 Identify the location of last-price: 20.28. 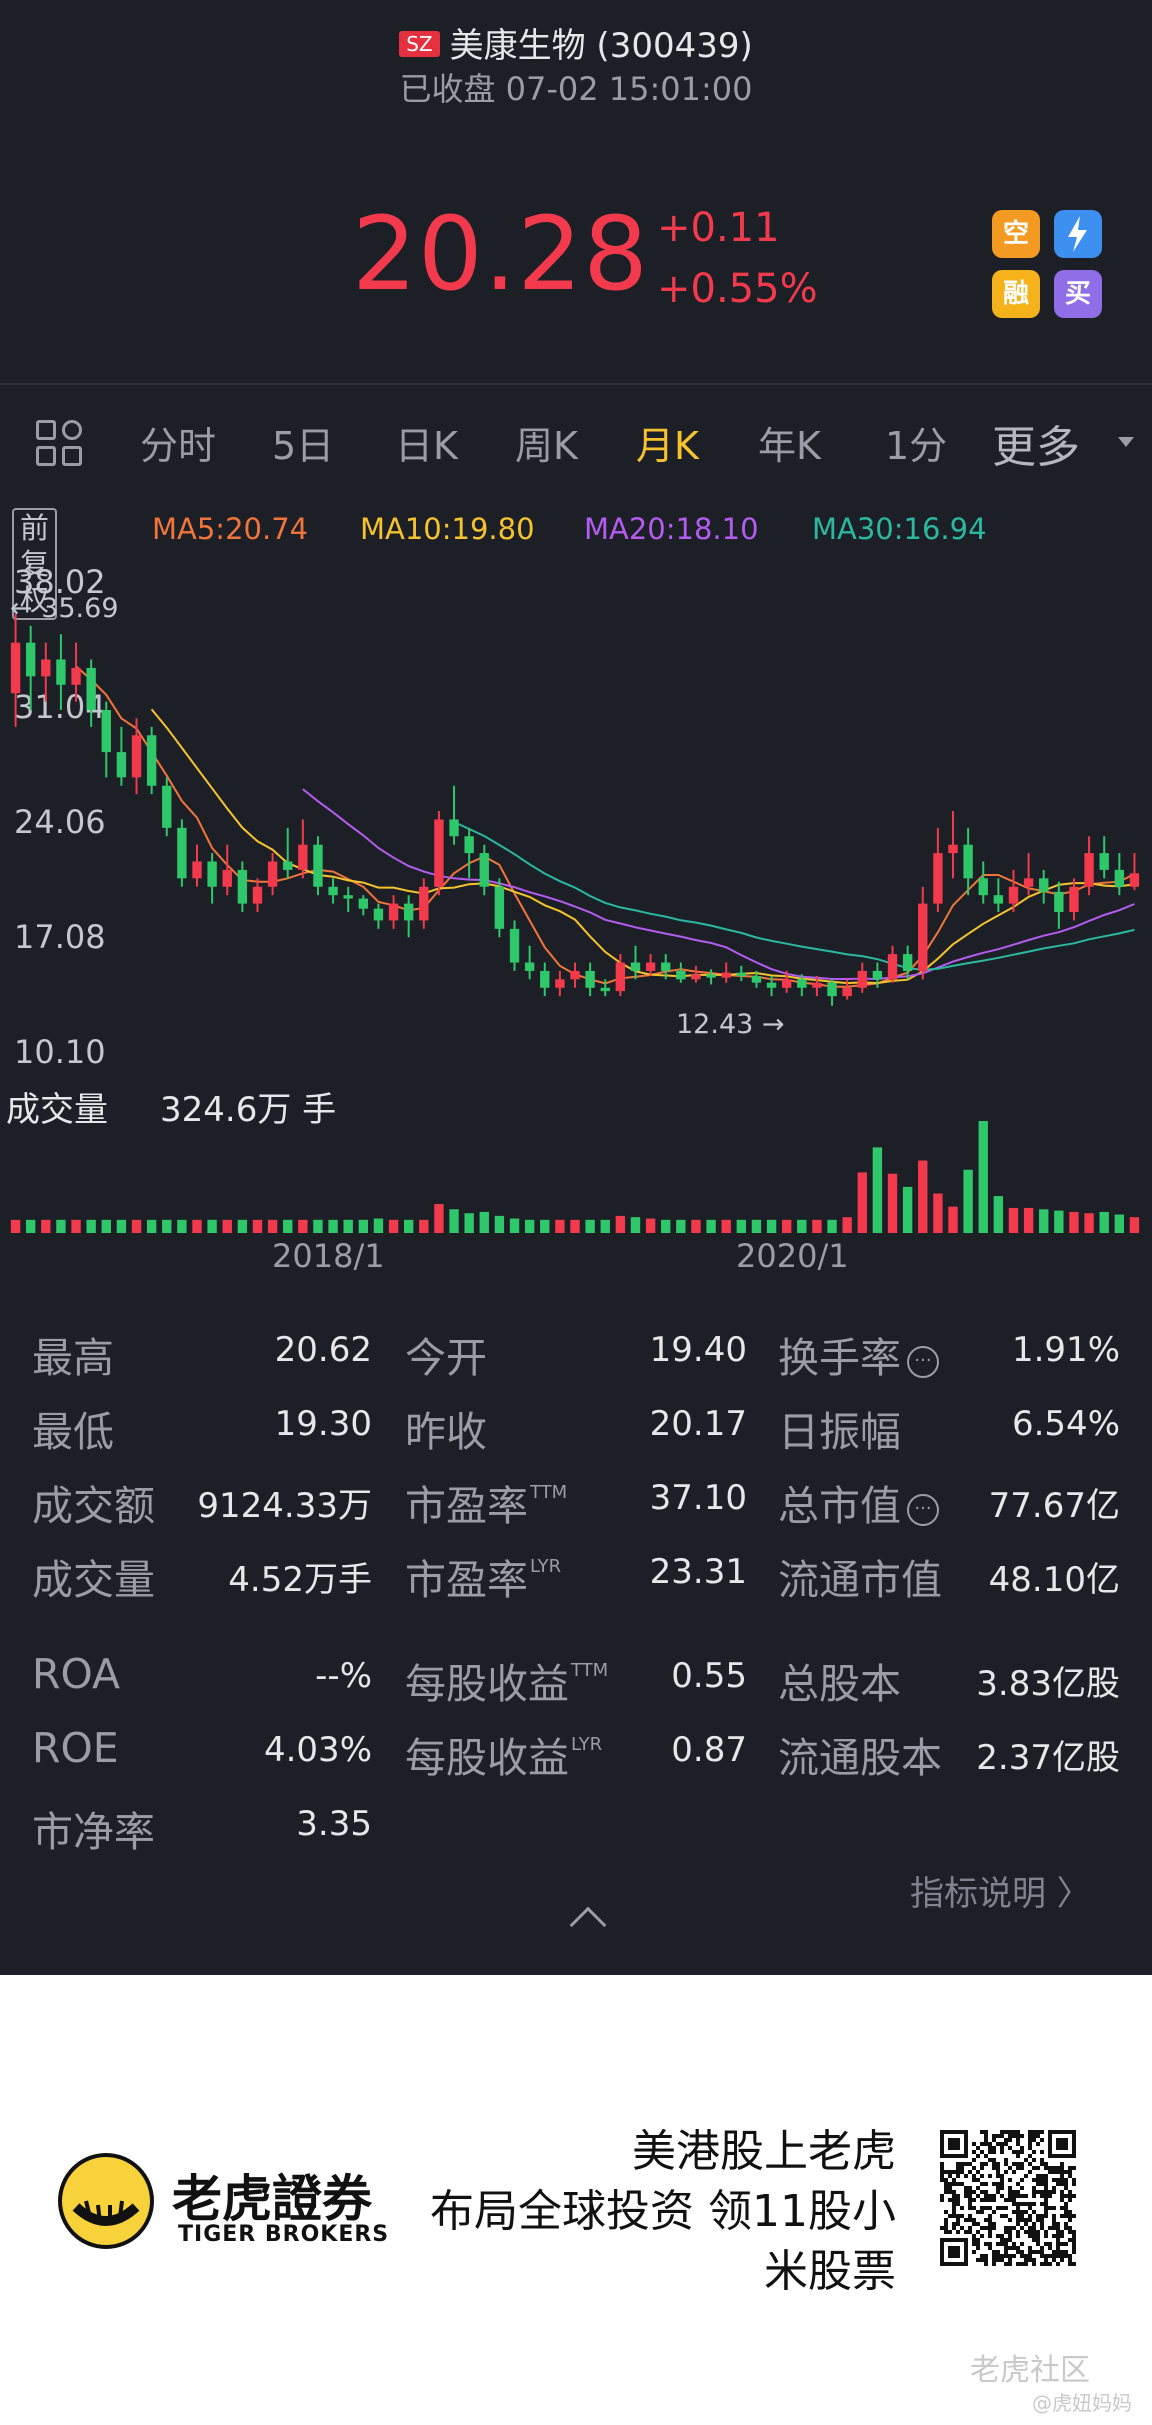
(501, 254).